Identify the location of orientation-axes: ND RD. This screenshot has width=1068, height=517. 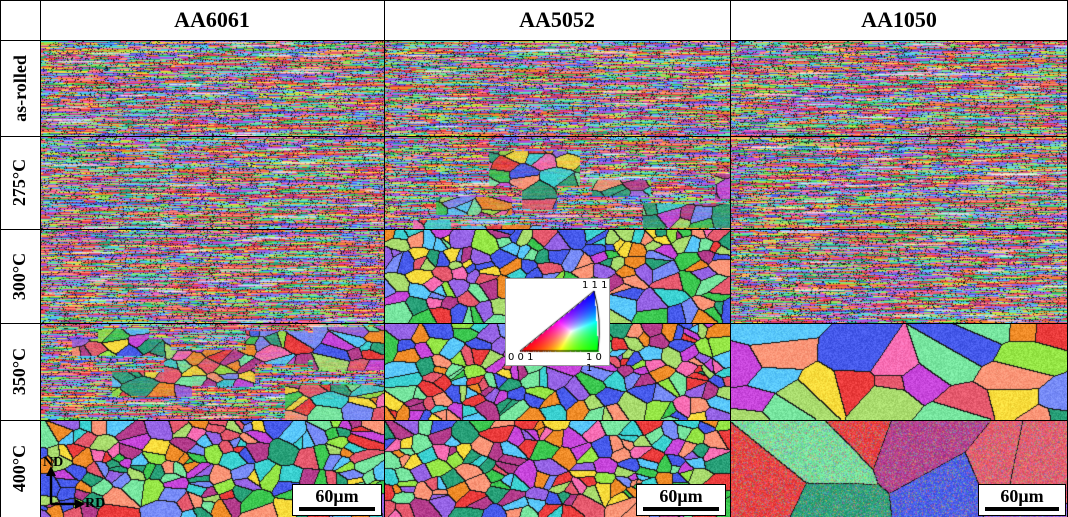
(78, 484).